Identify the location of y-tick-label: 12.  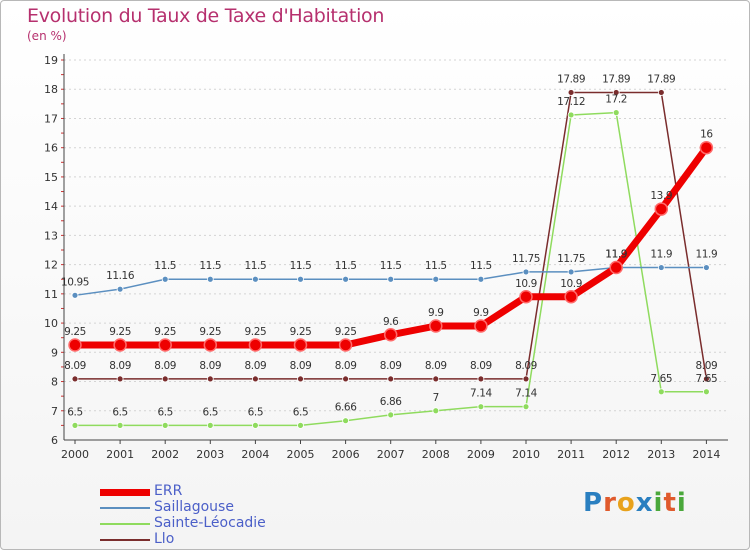
(51, 265).